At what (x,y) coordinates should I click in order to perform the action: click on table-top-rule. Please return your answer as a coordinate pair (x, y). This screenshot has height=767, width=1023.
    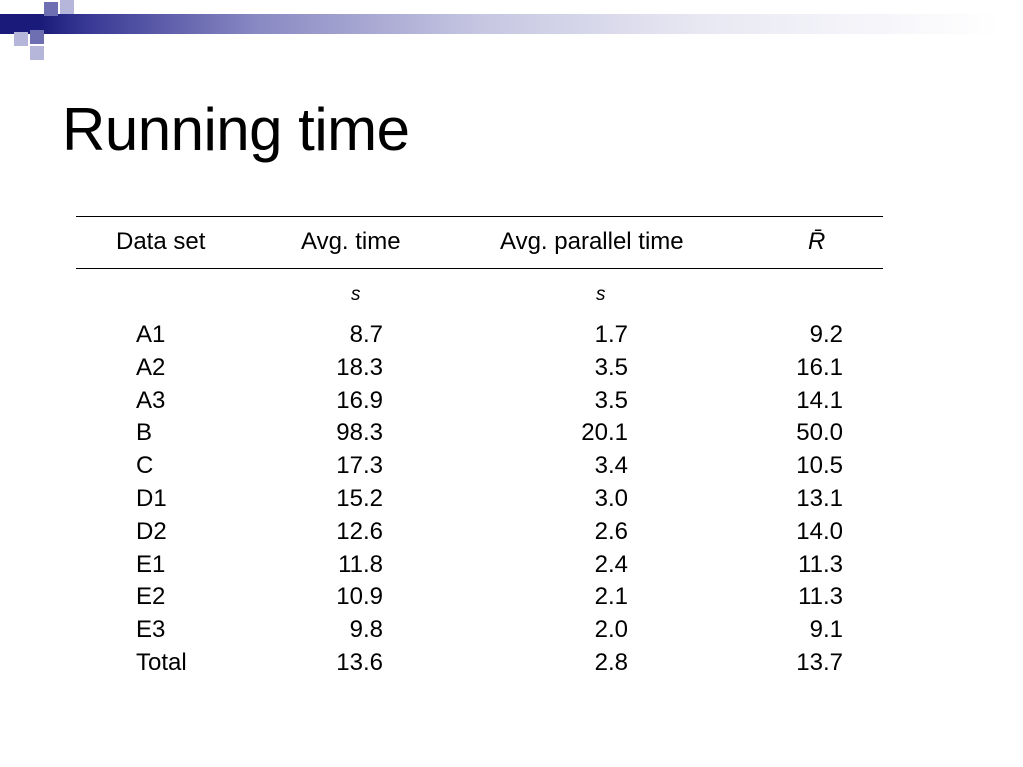
    Looking at the image, I should click on (479, 216).